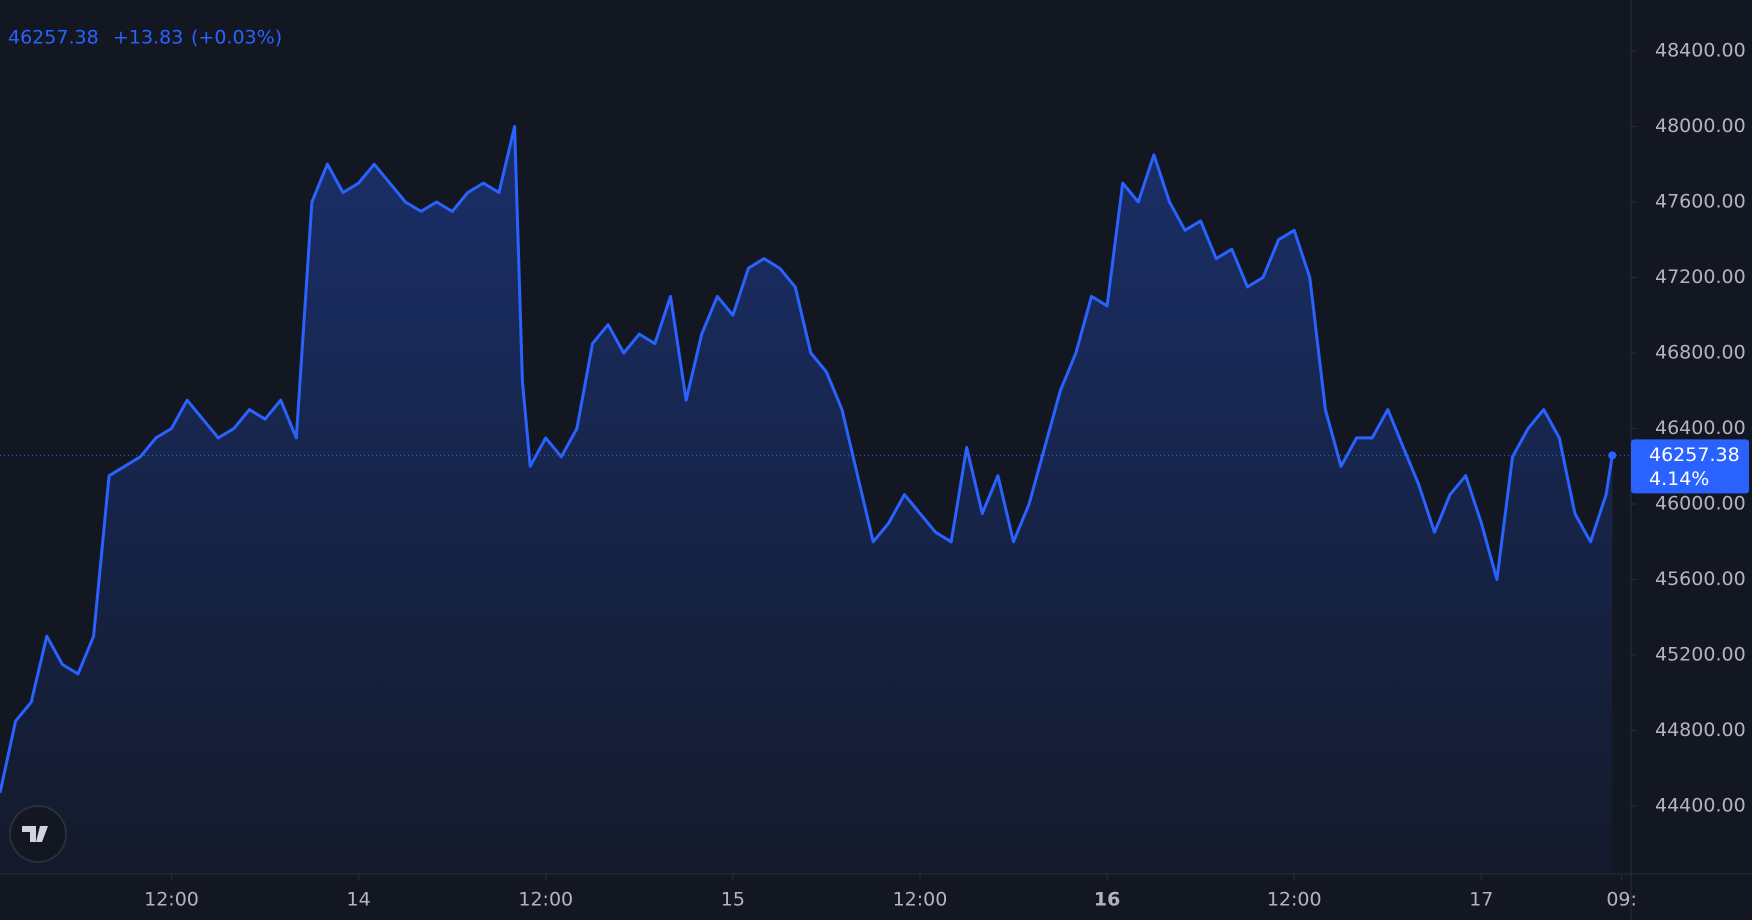 This screenshot has height=920, width=1752. Describe the element at coordinates (1700, 352) in the screenshot. I see `y-tick-label: 46800.00` at that location.